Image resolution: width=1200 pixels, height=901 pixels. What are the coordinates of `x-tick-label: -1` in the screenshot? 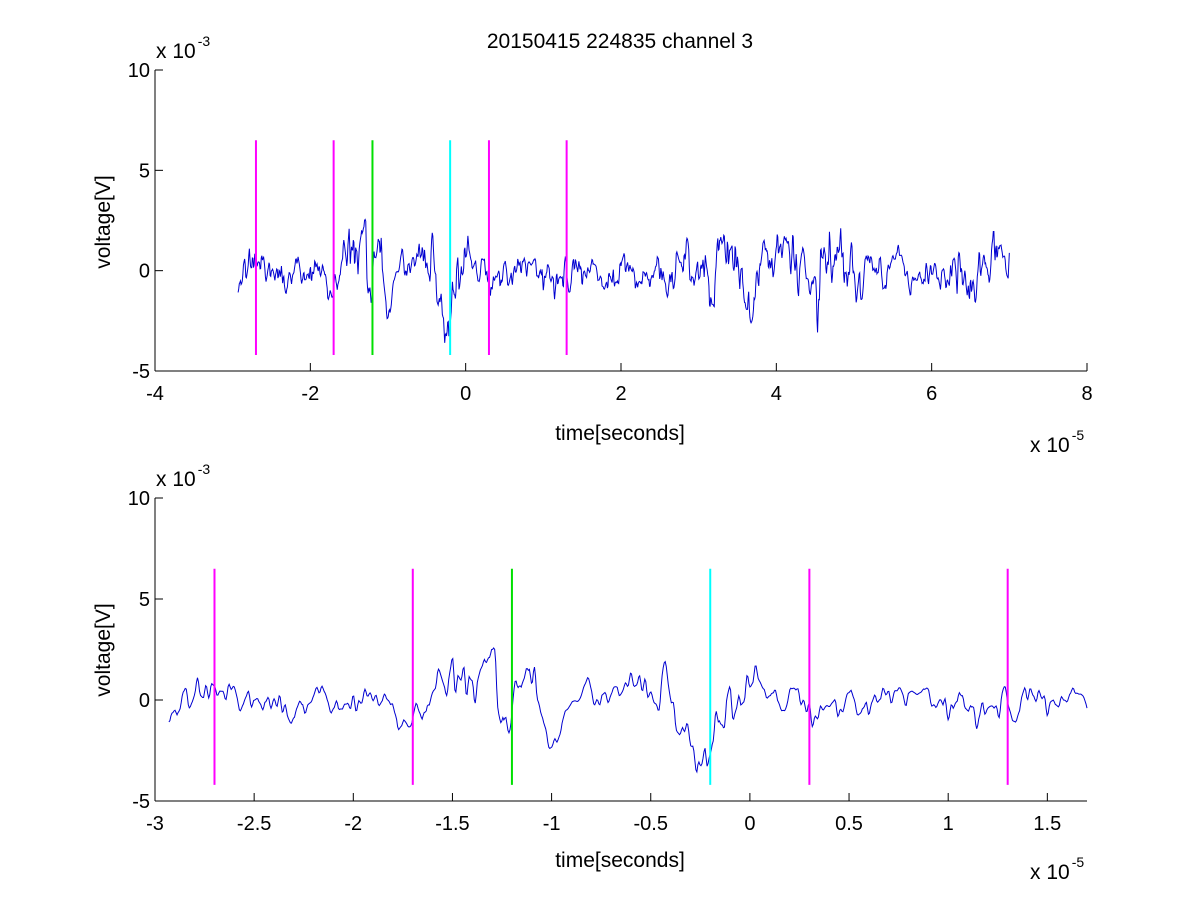 It's located at (552, 824).